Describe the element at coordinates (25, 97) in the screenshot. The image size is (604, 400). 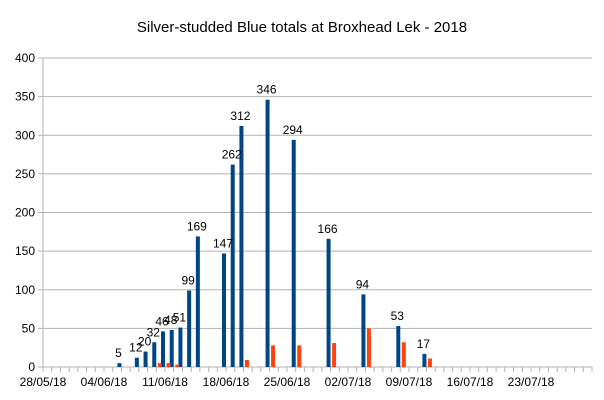
I see `y-tick-label: 350` at that location.